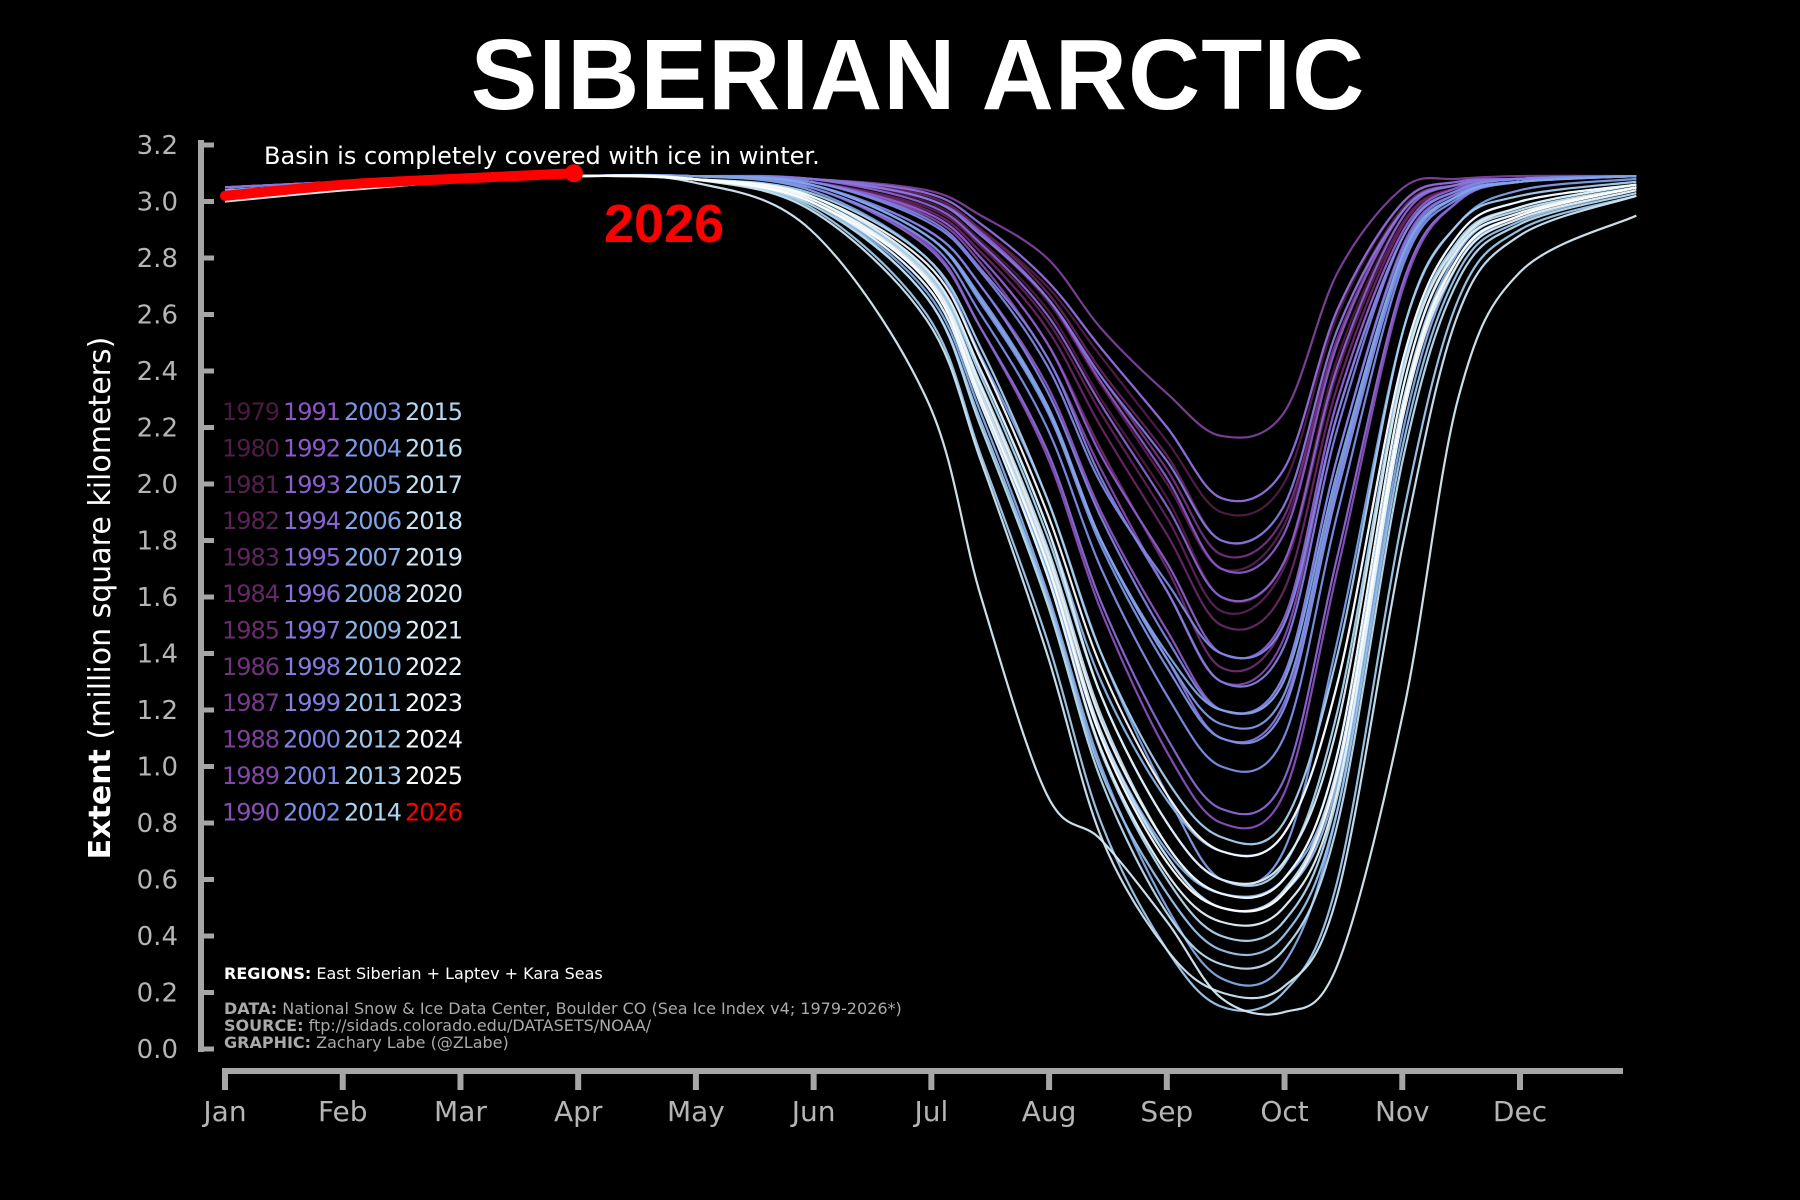 The width and height of the screenshot is (1800, 1200). I want to click on legend-entry: 1984, so click(250, 594).